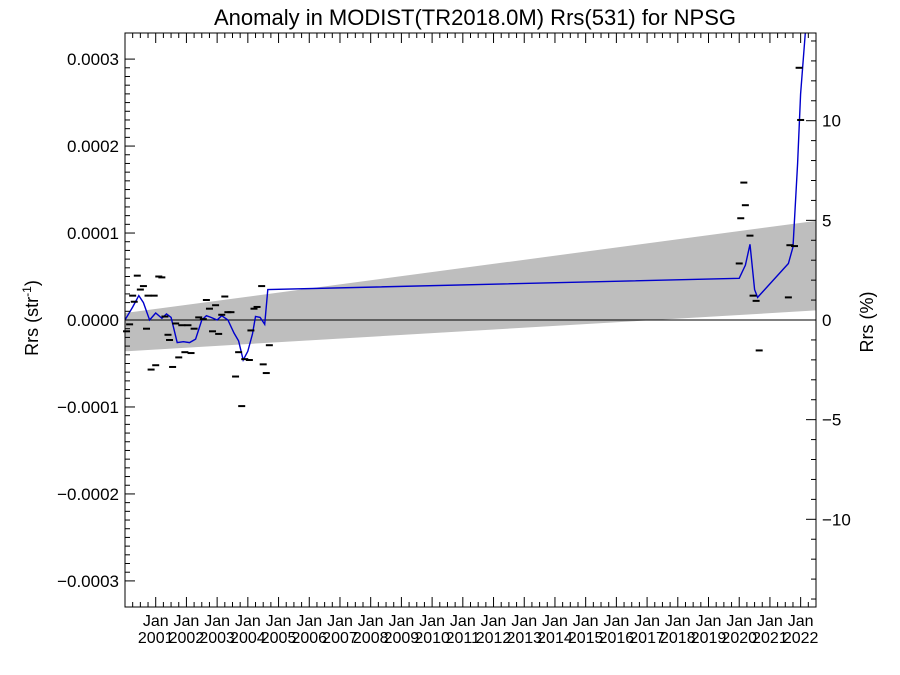 This screenshot has height=675, width=900. I want to click on left-tick-label: 0.0001, so click(93, 233).